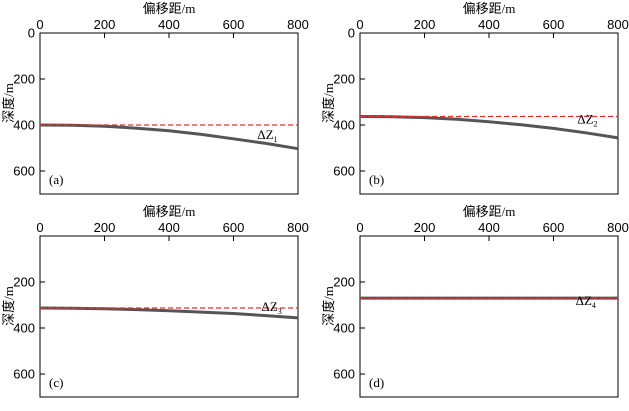  I want to click on delta-z-annotation: ΔZ4, so click(586, 301).